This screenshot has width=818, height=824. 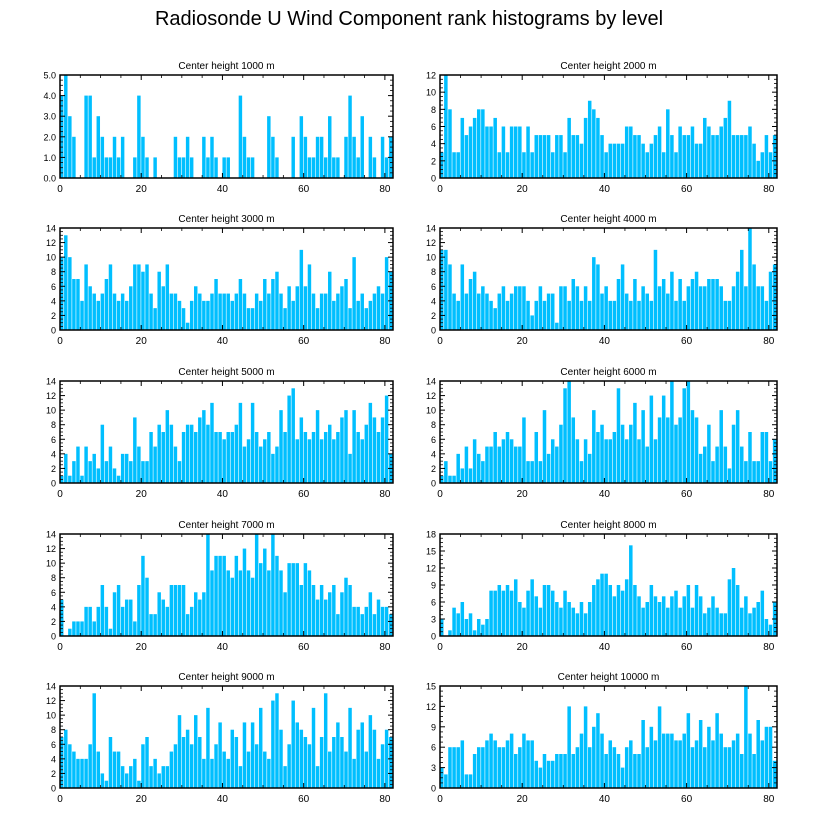 I want to click on y-tick-label: 10, so click(x=51, y=411).